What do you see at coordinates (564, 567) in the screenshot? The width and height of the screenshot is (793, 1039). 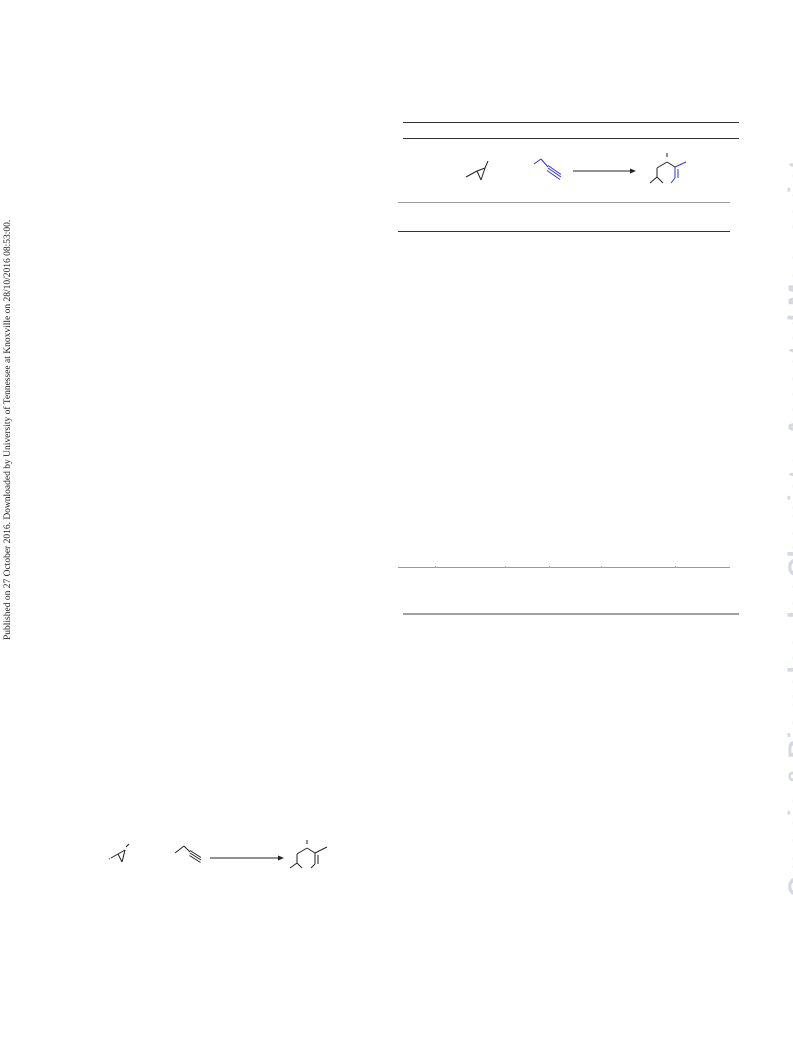 I see `table-body-bottom-rule` at bounding box center [564, 567].